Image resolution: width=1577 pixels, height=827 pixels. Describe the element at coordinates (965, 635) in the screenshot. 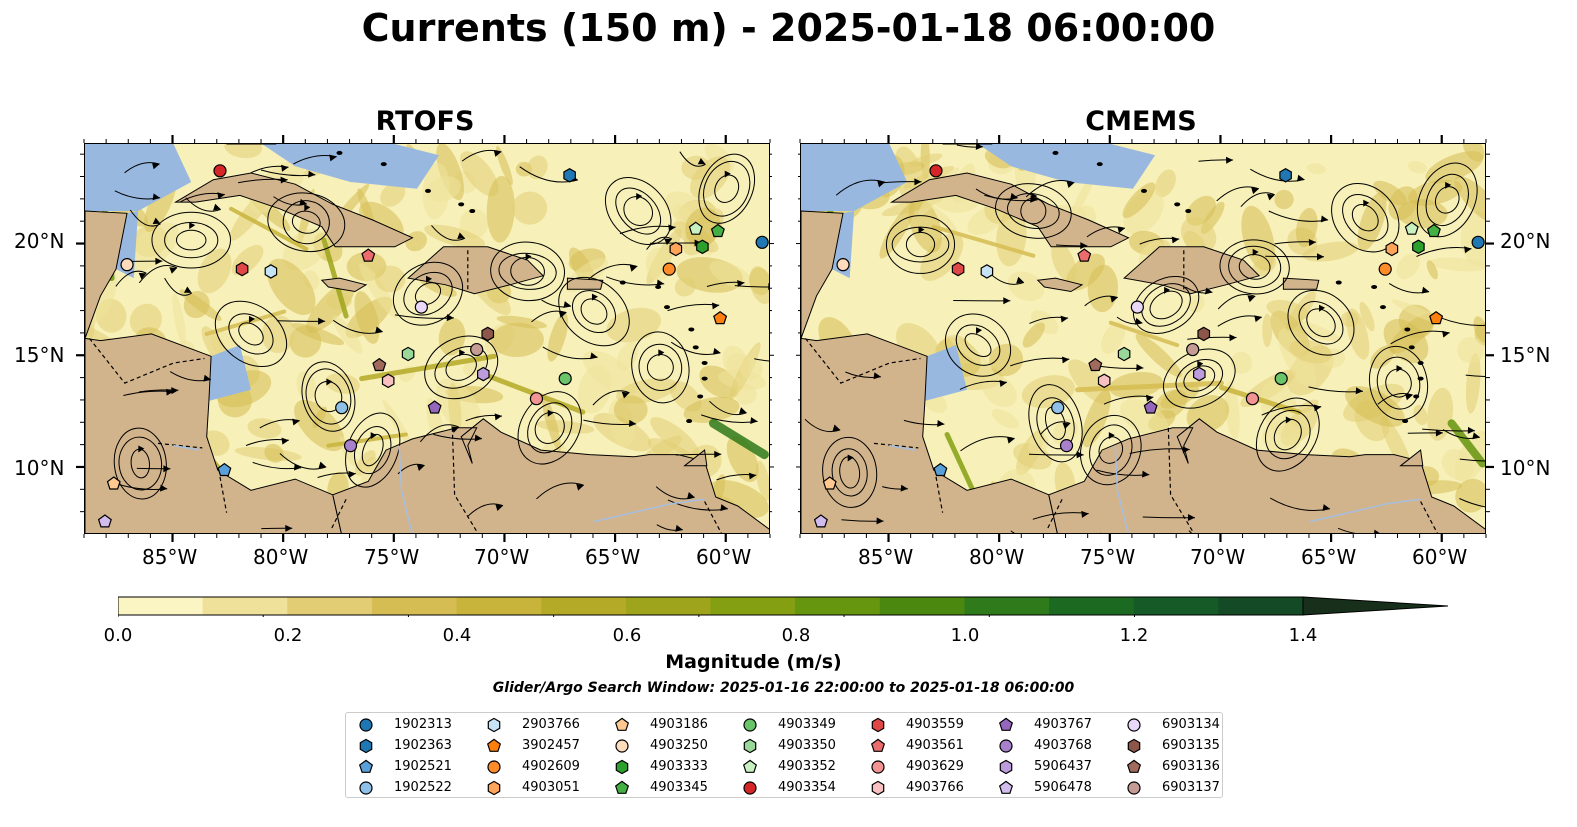

I see `colorbar-tick-label: 1.0` at that location.